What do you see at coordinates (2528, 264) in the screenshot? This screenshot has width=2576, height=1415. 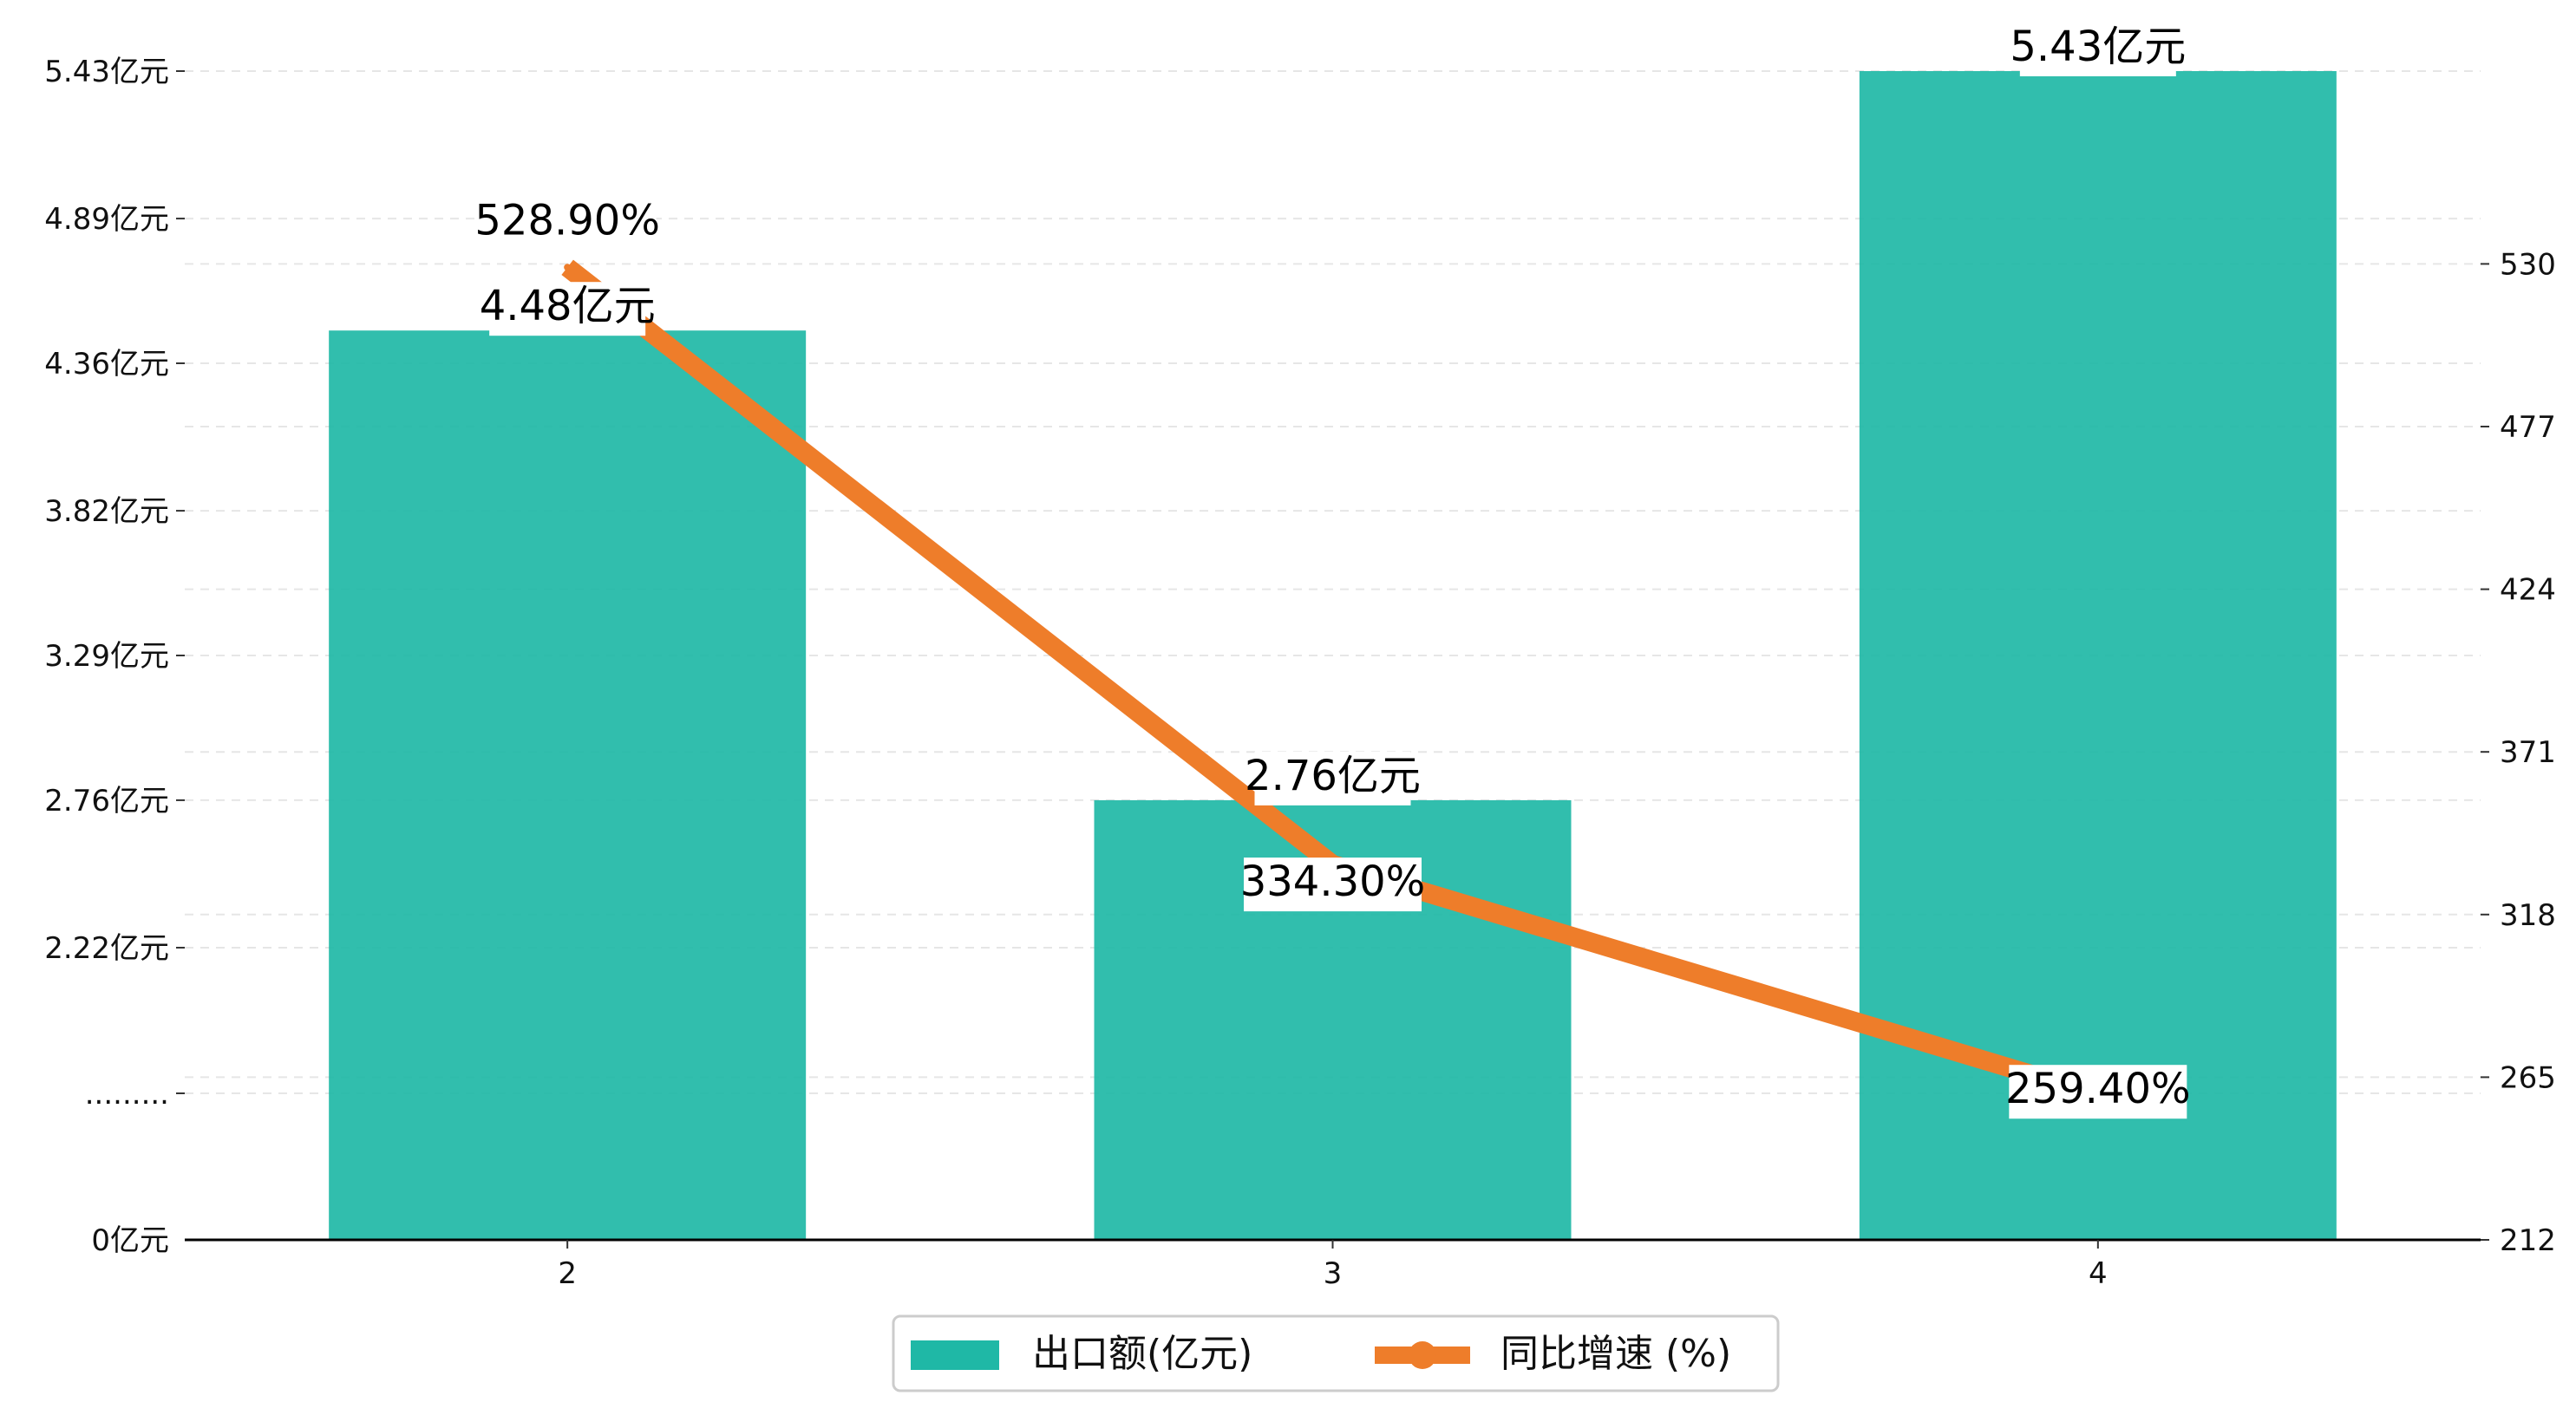 I see `y-right-tick-label: 530` at bounding box center [2528, 264].